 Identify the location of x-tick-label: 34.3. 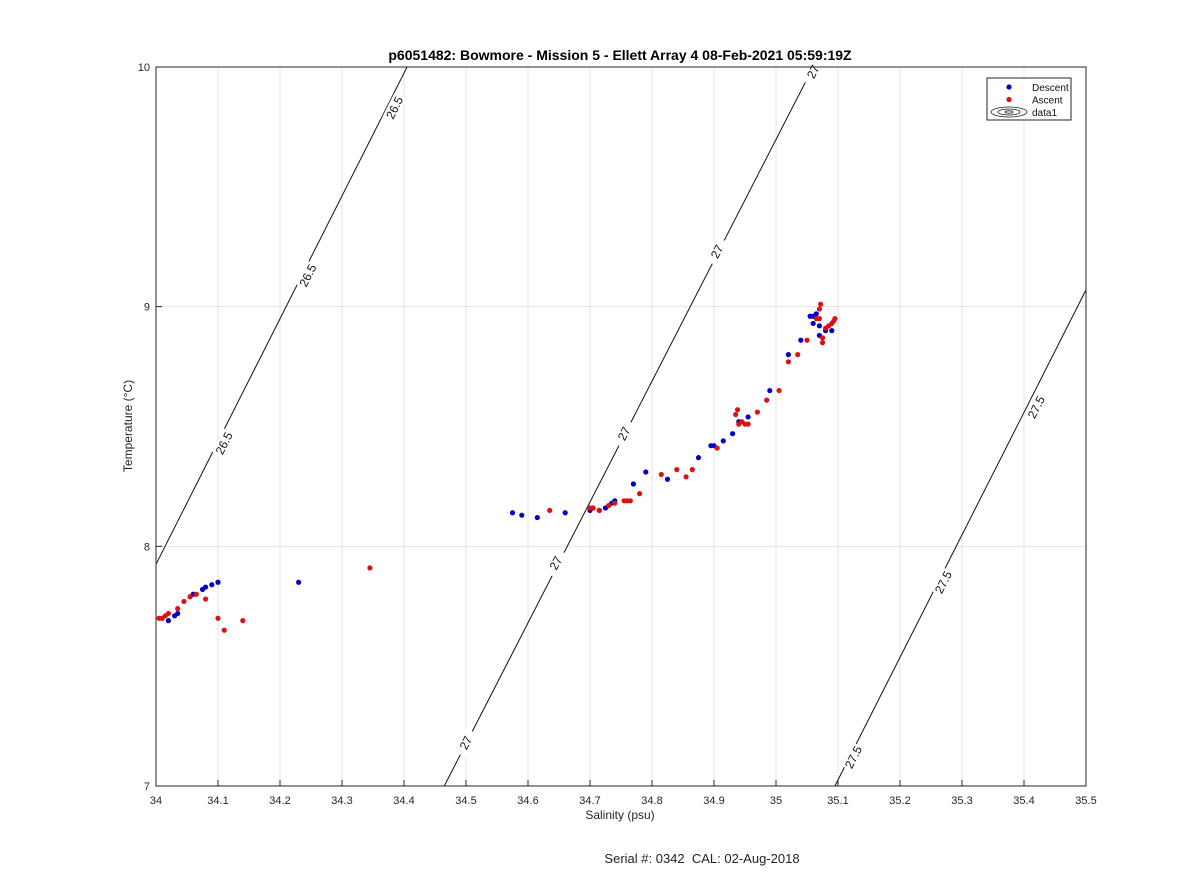
(341, 801).